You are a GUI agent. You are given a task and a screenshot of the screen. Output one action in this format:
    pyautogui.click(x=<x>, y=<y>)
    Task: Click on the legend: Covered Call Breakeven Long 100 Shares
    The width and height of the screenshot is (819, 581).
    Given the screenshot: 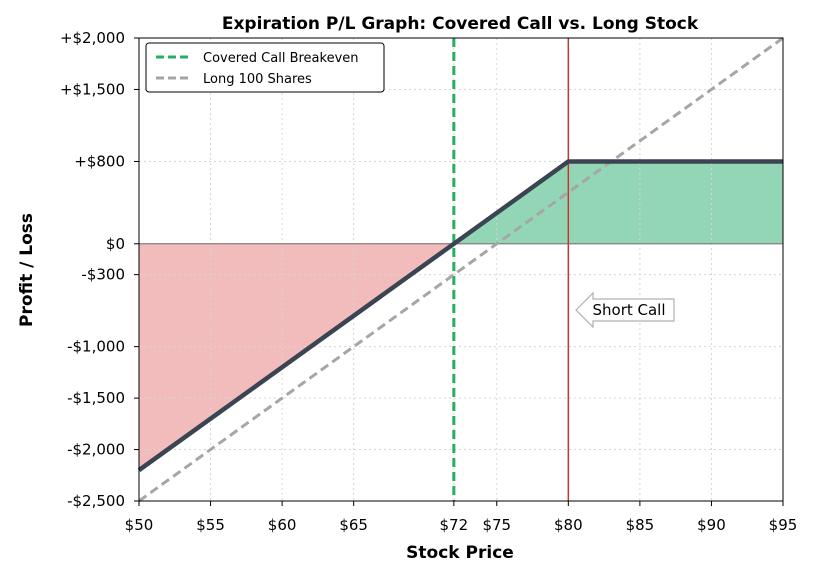 What is the action you would take?
    pyautogui.click(x=265, y=67)
    